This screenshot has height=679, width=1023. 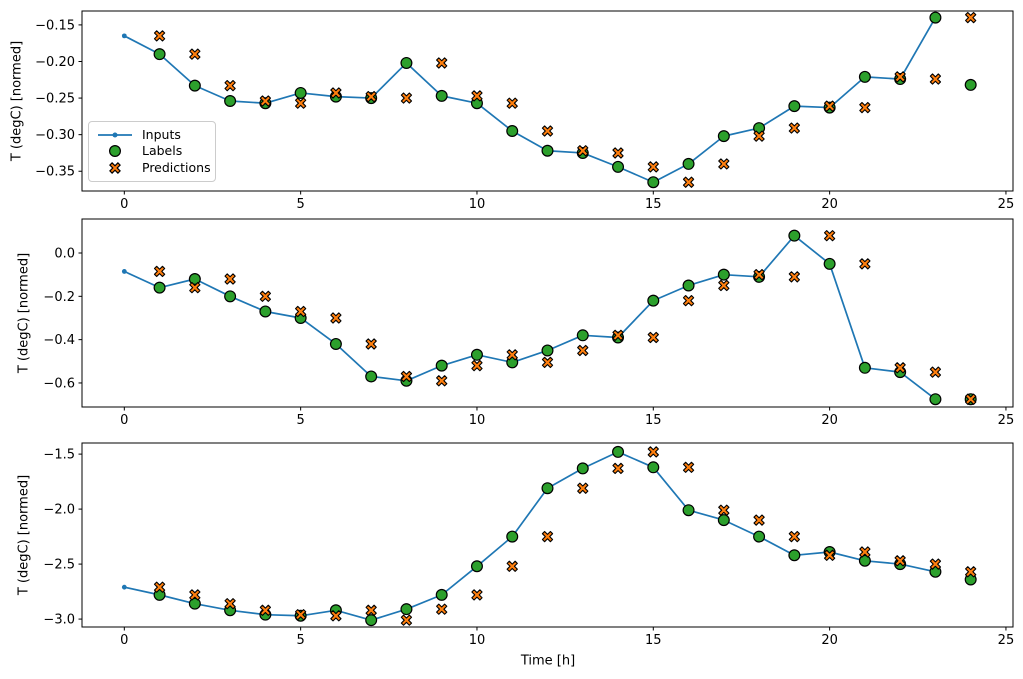 What do you see at coordinates (548, 661) in the screenshot?
I see `x-axis-label: Time [h]` at bounding box center [548, 661].